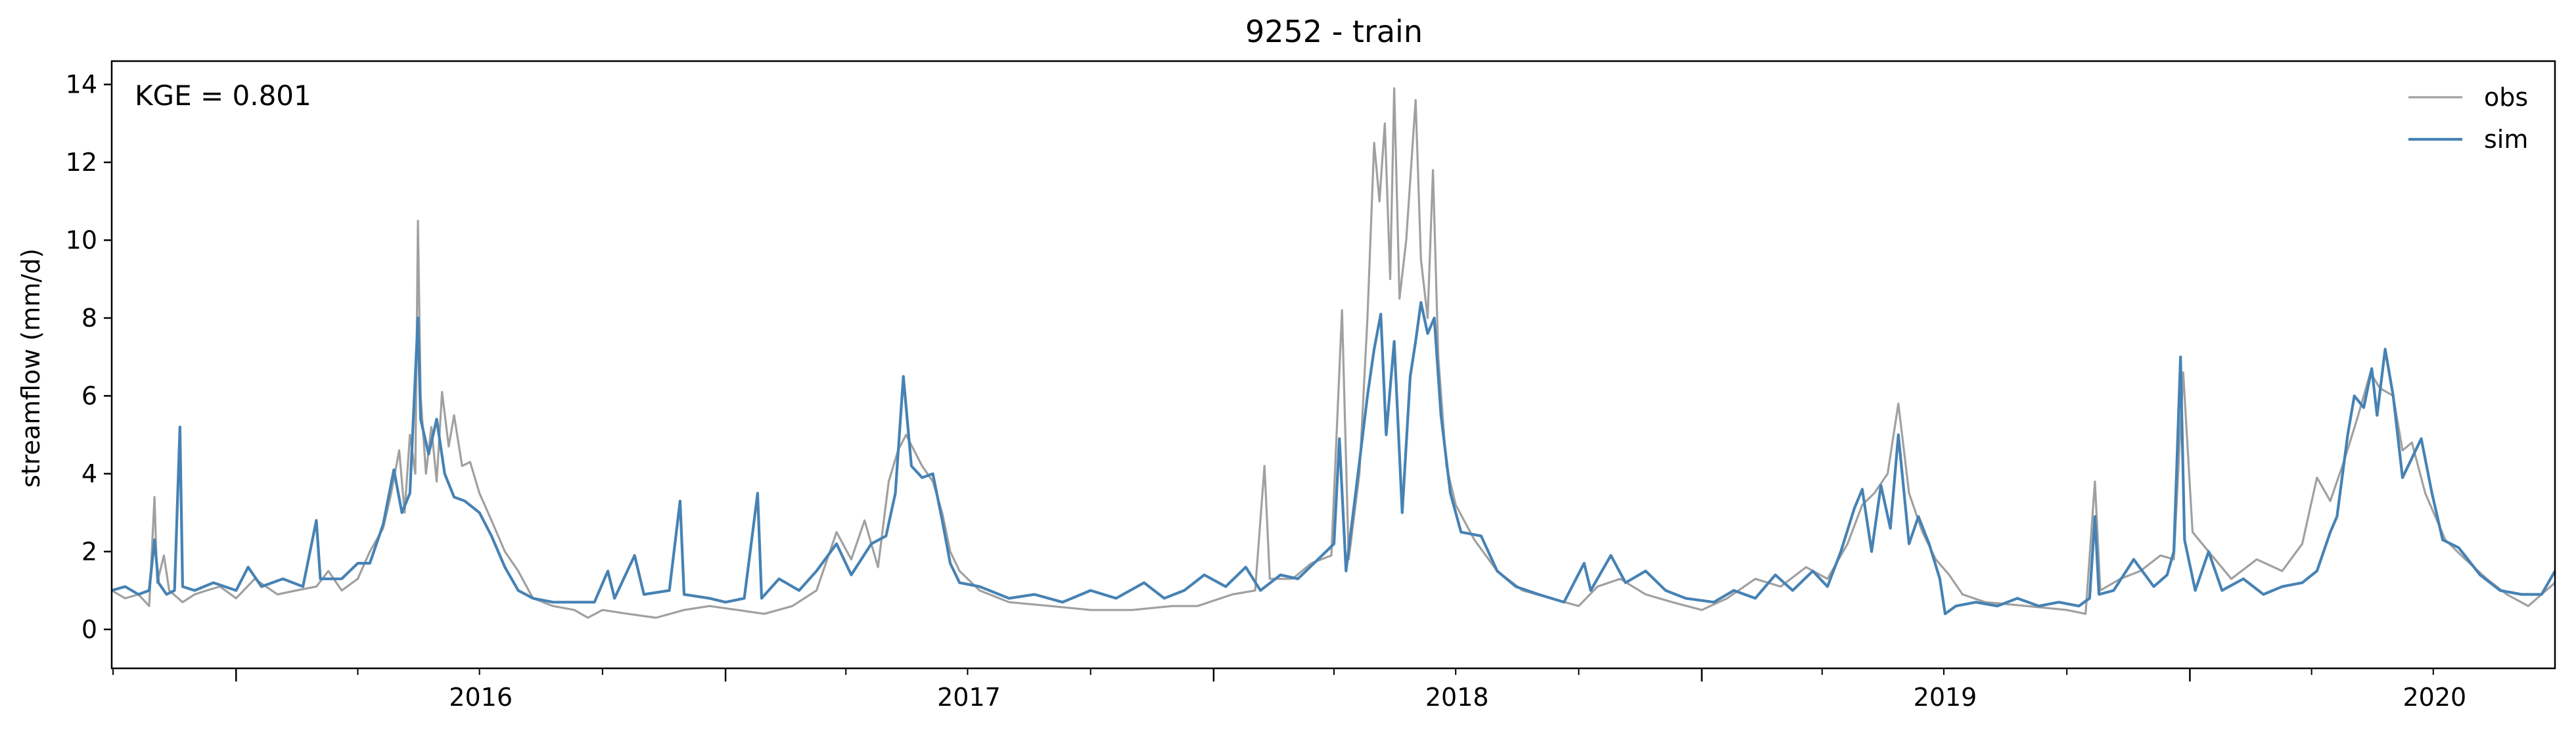 This screenshot has height=738, width=2576. Describe the element at coordinates (89, 629) in the screenshot. I see `y-tick-label: 0` at that location.